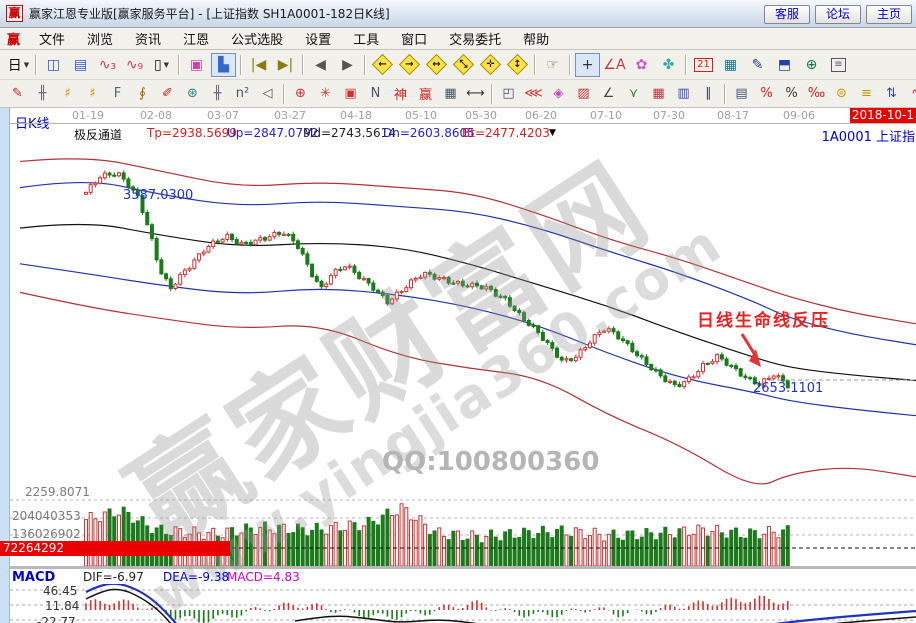  I want to click on time-cycle-icon: ⊛, so click(192, 93).